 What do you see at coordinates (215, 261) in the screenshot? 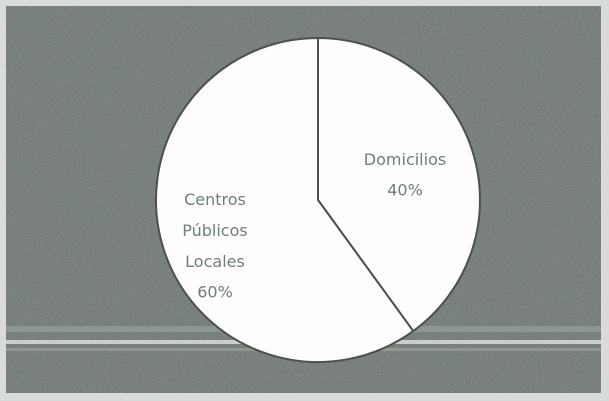
I see `label-line: Locales` at bounding box center [215, 261].